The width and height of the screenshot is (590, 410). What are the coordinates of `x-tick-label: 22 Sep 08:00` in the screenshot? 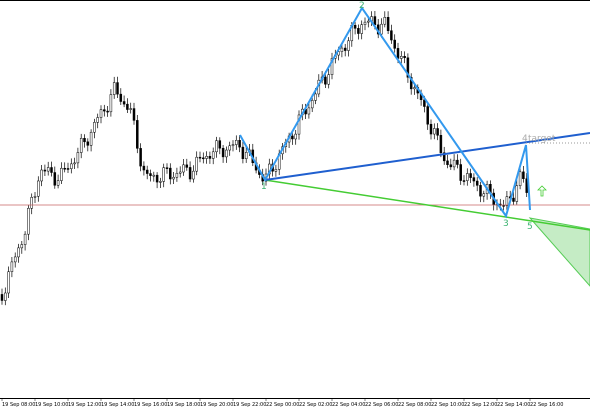 It's located at (414, 405).